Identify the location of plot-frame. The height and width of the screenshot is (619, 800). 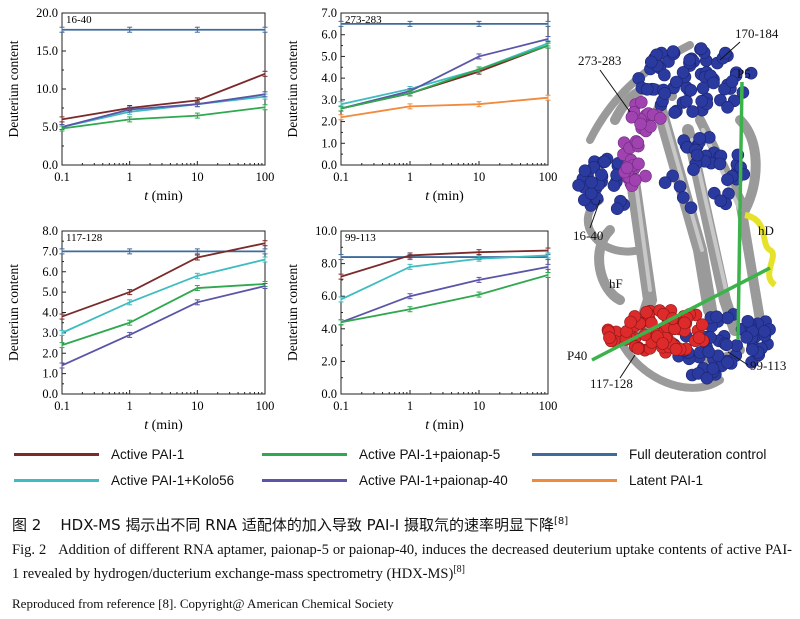
(163, 312).